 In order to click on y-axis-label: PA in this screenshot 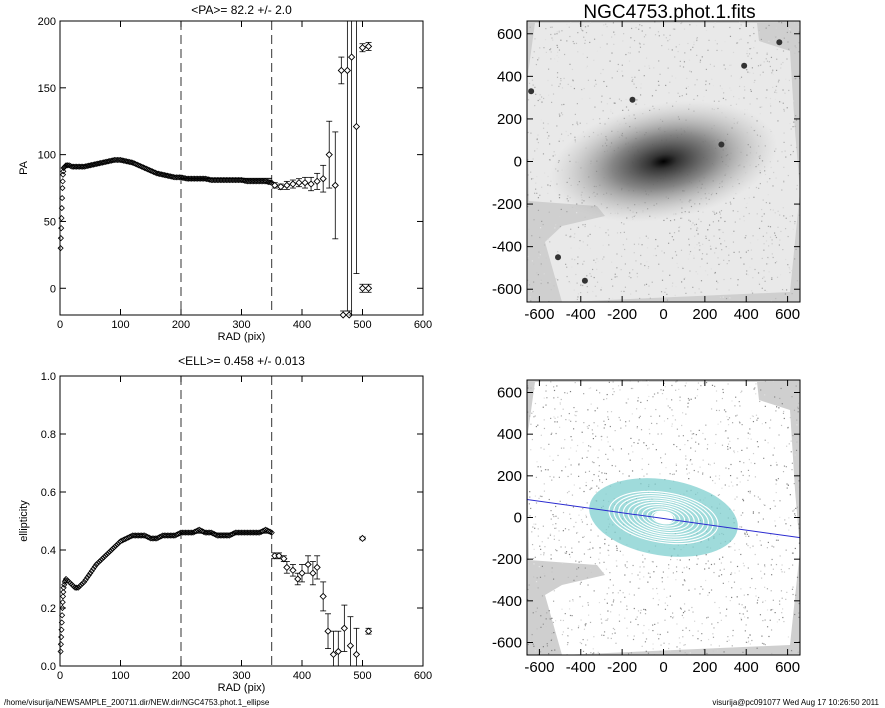, I will do `click(24, 167)`.